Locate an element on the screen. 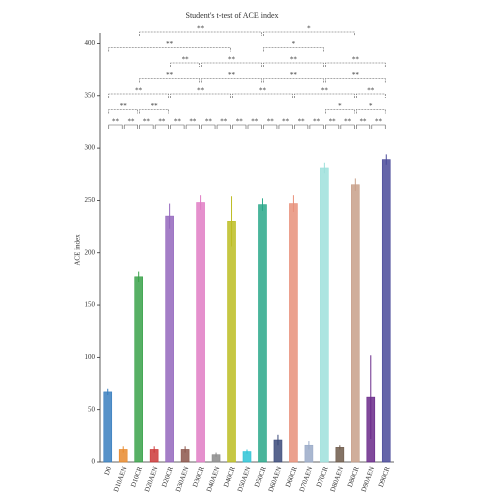  x-tick-label: D60AEN is located at coordinates (275, 479).